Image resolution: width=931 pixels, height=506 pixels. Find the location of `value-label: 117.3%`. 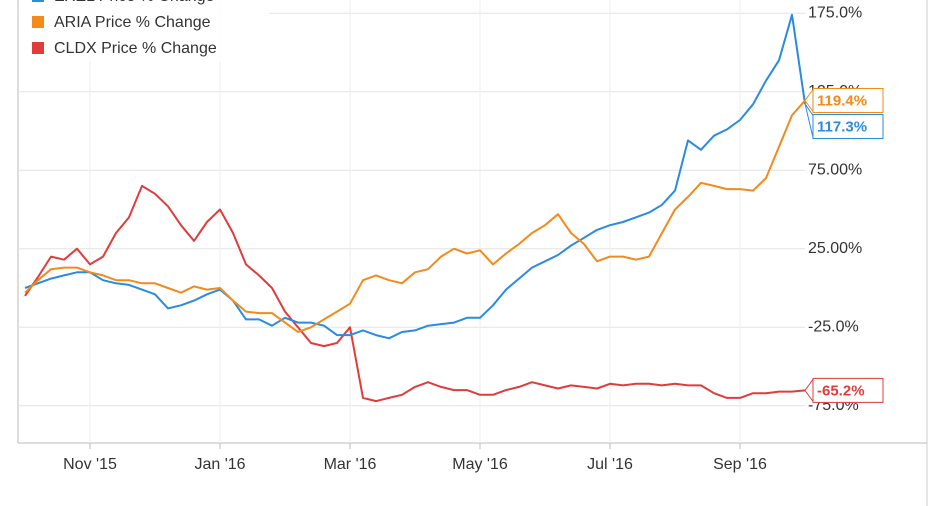

value-label: 117.3% is located at coordinates (842, 126).